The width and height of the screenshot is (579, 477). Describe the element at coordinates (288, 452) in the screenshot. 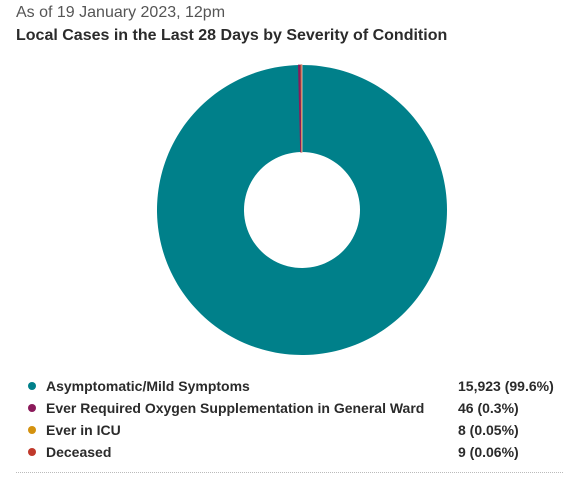

I see `legend-item: Deceased 9 (0.06%)` at that location.